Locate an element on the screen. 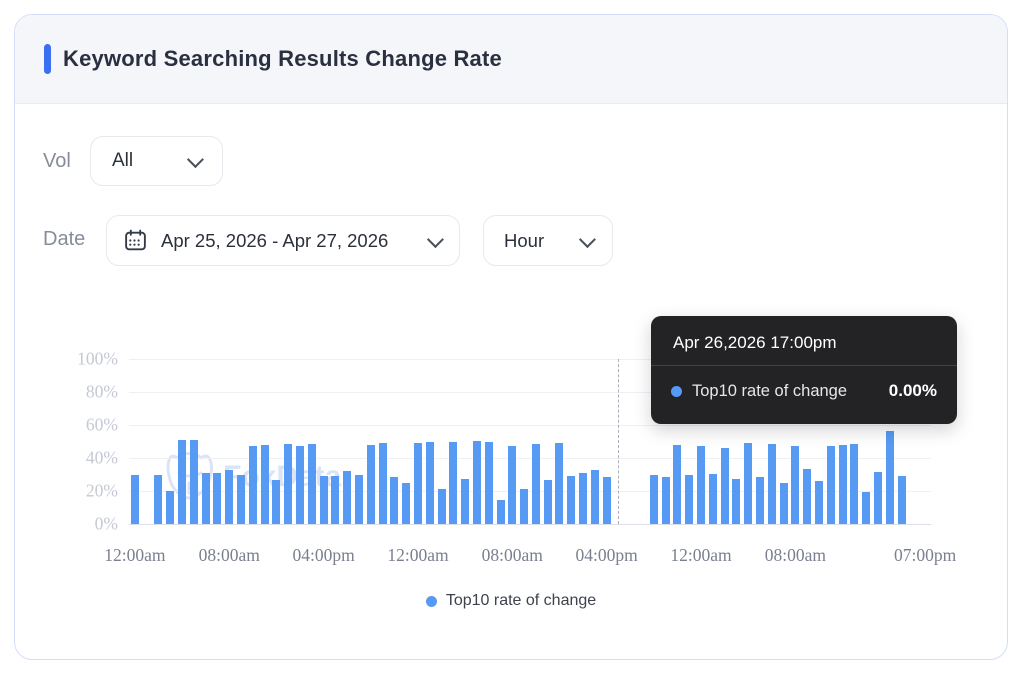 The width and height of the screenshot is (1022, 675). y-axis-tick-label: 20% is located at coordinates (101, 490).